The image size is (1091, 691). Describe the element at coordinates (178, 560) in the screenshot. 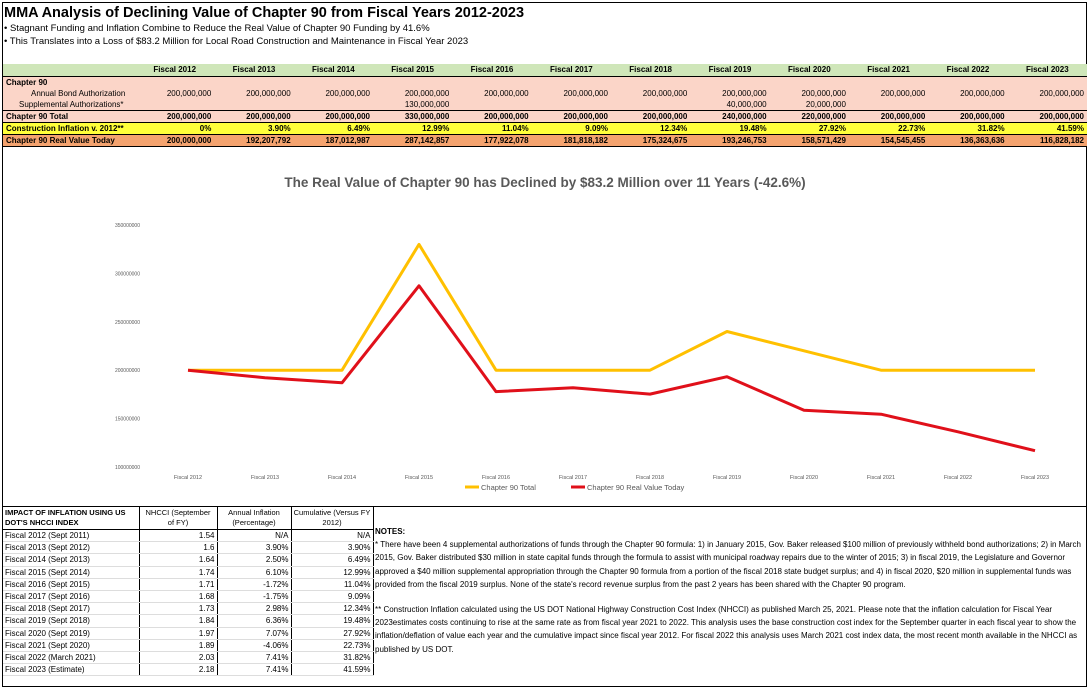

I see `nhcci-cell: 1.64` at that location.